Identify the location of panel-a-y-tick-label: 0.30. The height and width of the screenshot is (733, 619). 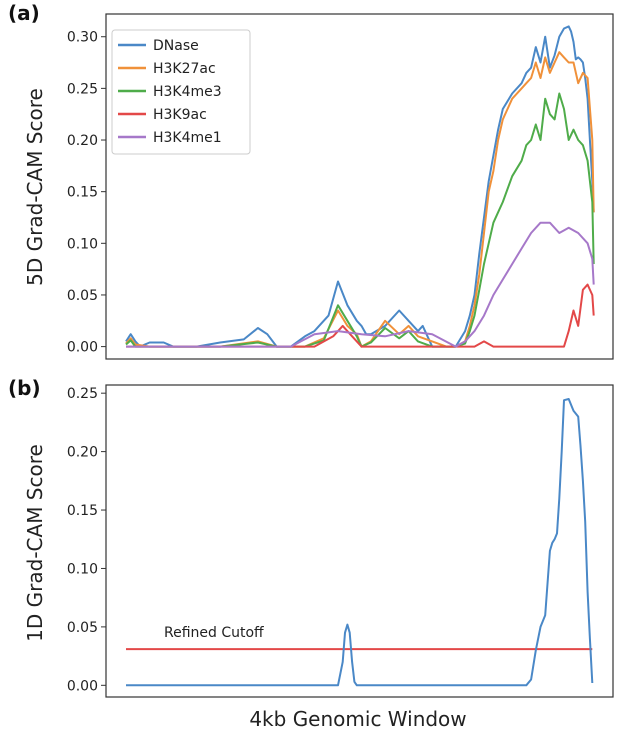
(82, 38).